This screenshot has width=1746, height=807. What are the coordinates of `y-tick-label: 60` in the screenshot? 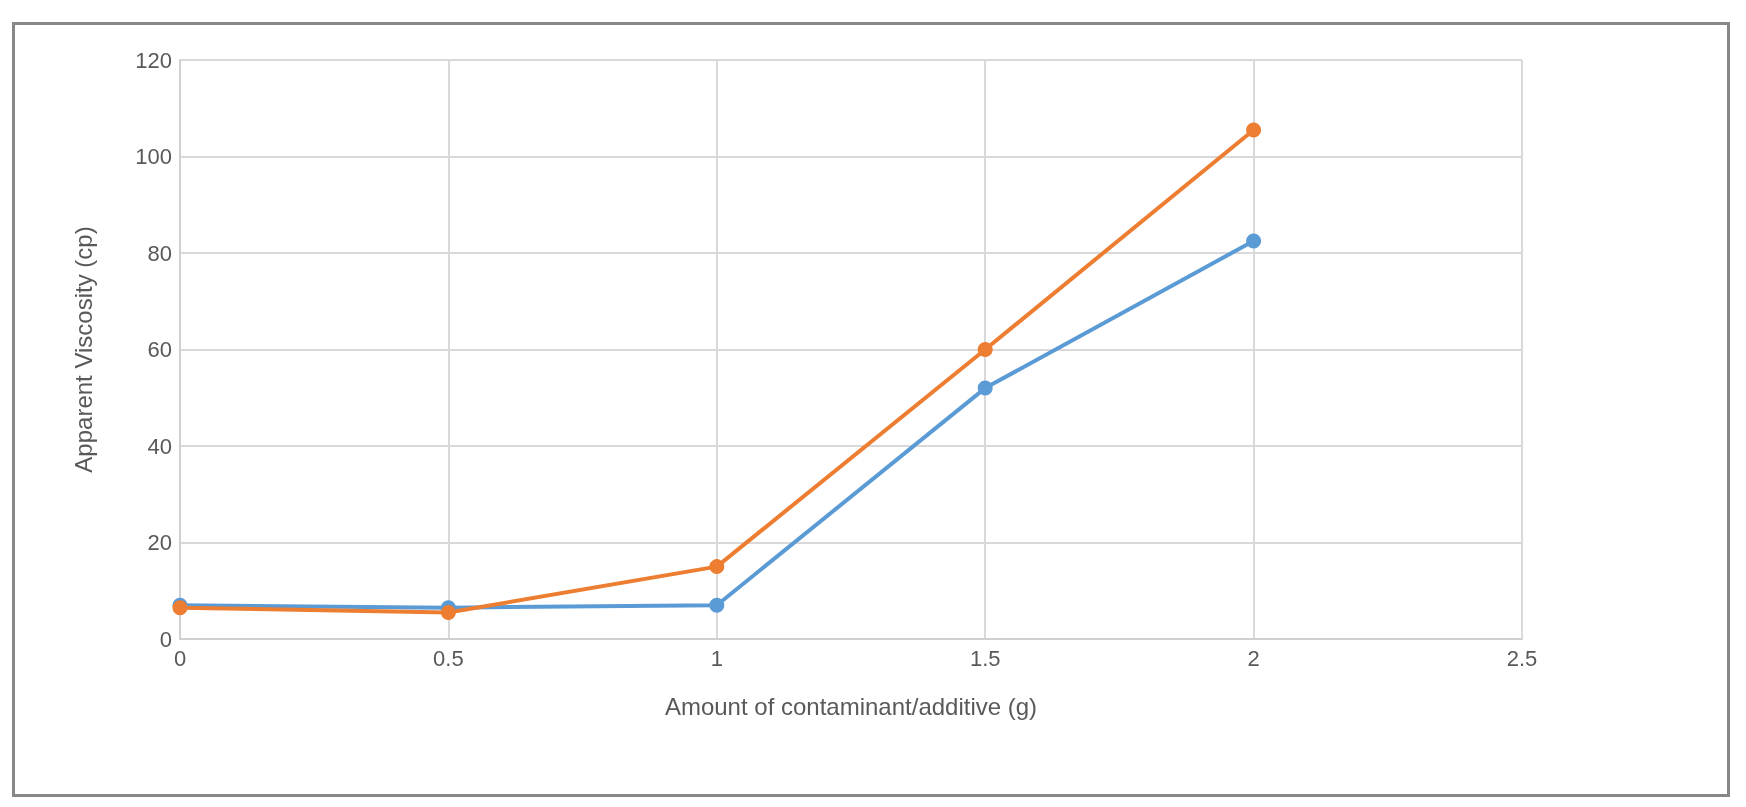 It's located at (159, 349).